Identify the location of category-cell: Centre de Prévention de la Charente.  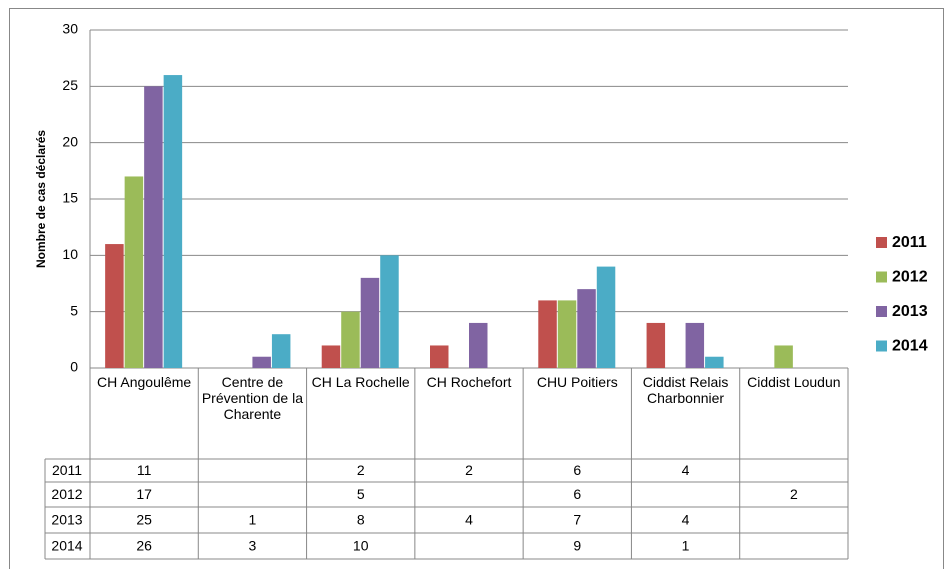
(252, 398).